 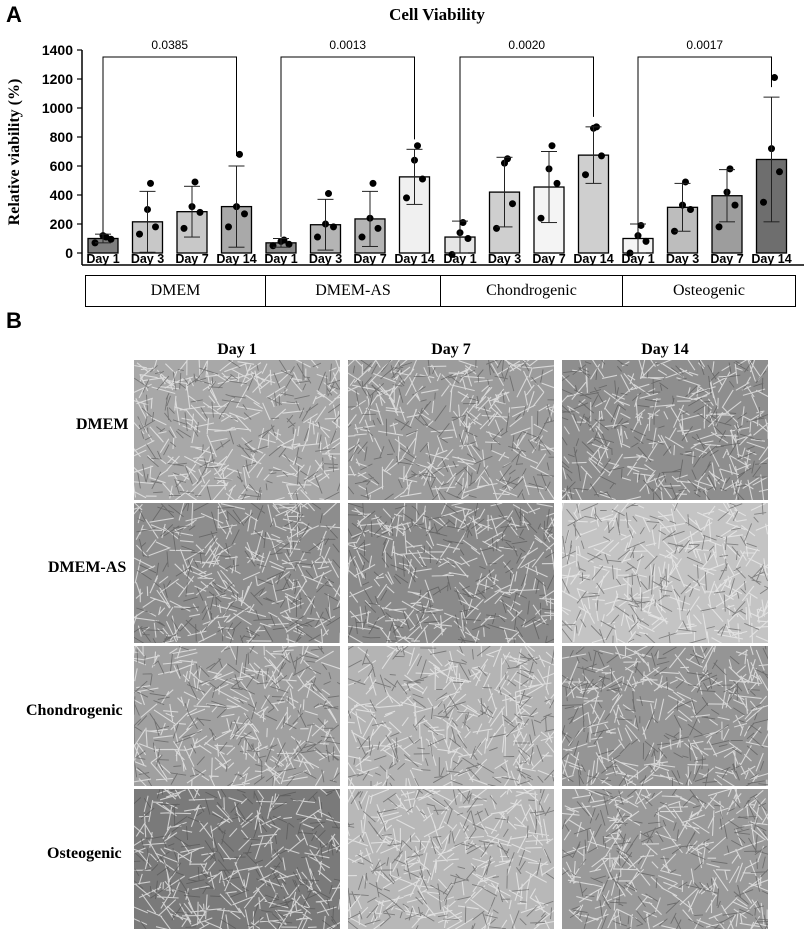 What do you see at coordinates (74, 710) in the screenshot?
I see `row-label-chondrogenic: Chondrogenic` at bounding box center [74, 710].